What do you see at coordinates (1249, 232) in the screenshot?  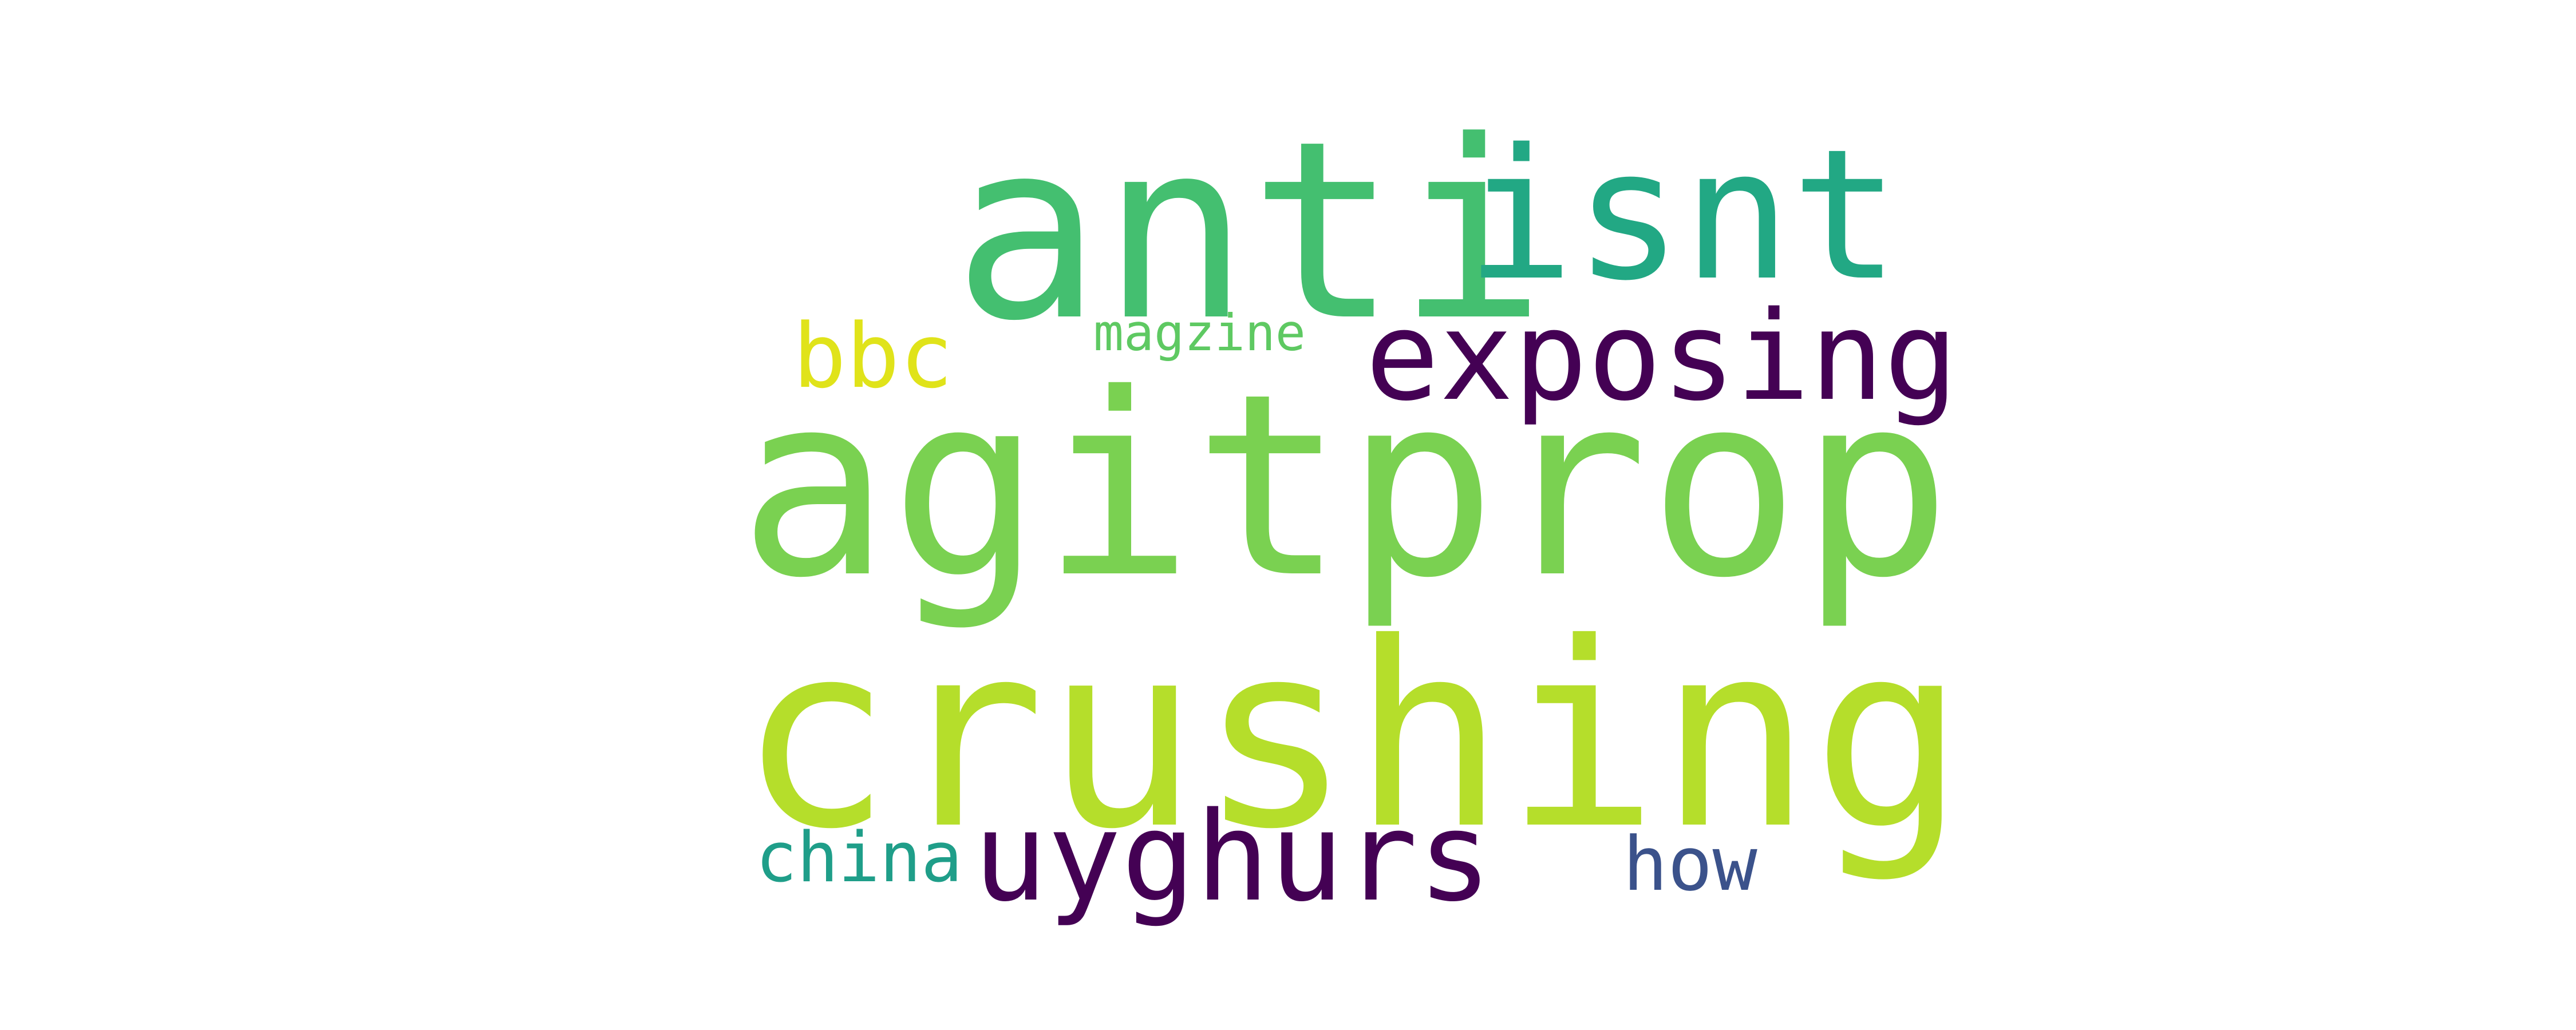 I see `word-anti: anti` at bounding box center [1249, 232].